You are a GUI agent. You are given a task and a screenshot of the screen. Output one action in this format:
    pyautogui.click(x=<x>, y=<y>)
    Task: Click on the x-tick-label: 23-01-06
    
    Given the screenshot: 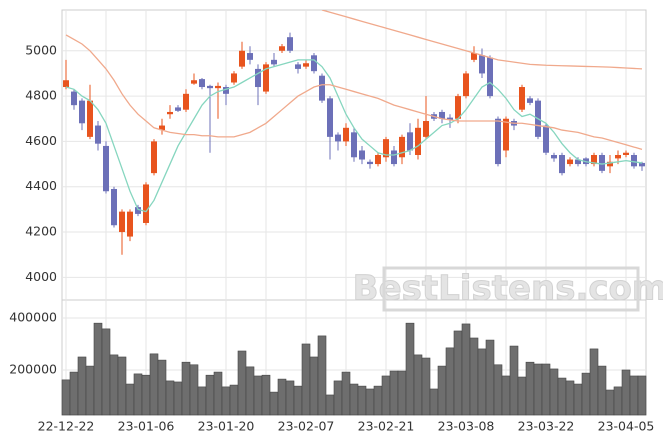 What is the action you would take?
    pyautogui.click(x=146, y=426)
    